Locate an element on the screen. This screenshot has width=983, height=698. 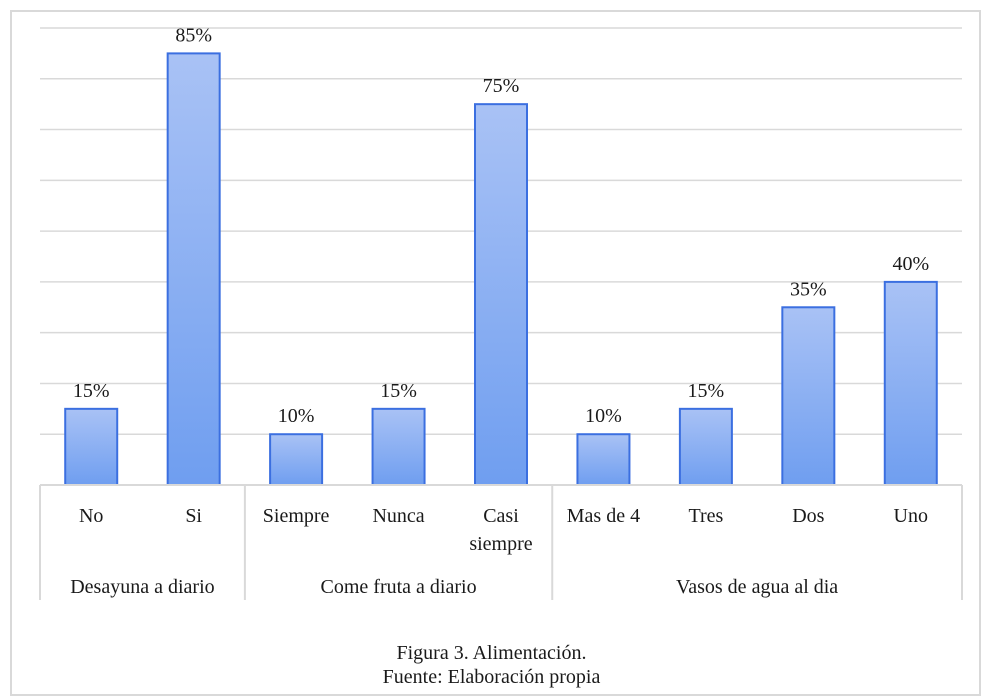
category-label: Si is located at coordinates (193, 516).